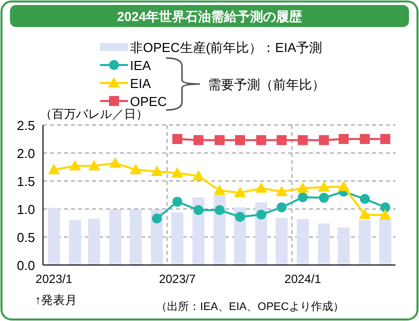  Describe the element at coordinates (25, 153) in the screenshot. I see `y-tick-label: 2.0` at that location.